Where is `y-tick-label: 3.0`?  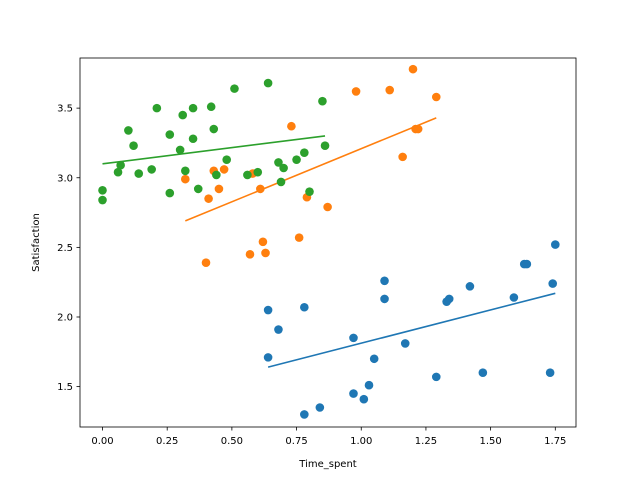 y-tick-label: 3.0 is located at coordinates (65, 178).